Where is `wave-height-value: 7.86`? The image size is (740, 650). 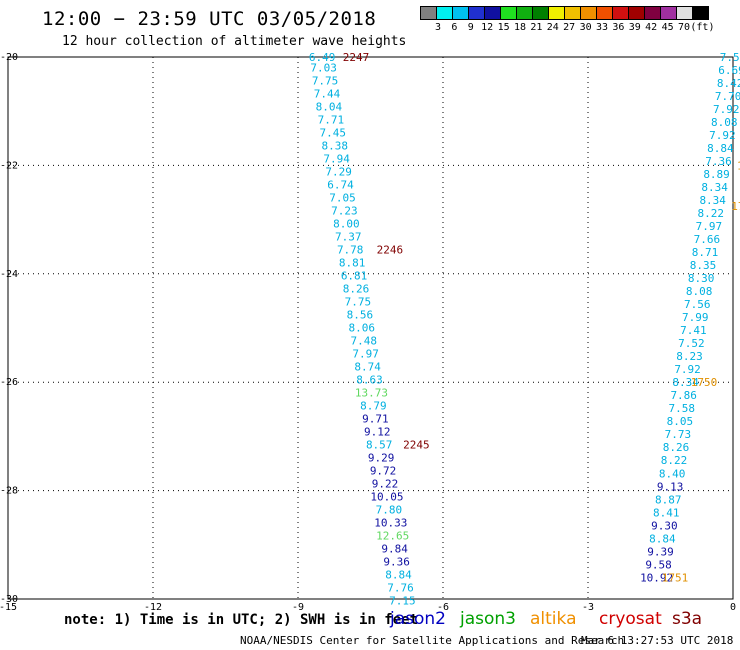
wave-height-value: 7.86 is located at coordinates (683, 395).